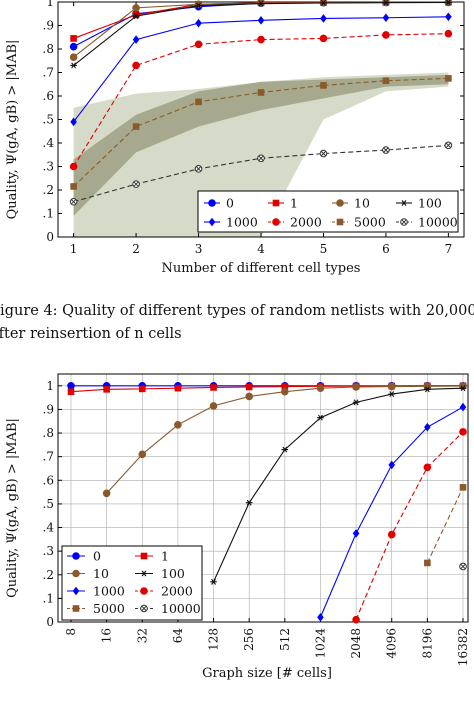 This screenshot has width=474, height=703. I want to click on legend-entry-1000: 1000, so click(231, 222).